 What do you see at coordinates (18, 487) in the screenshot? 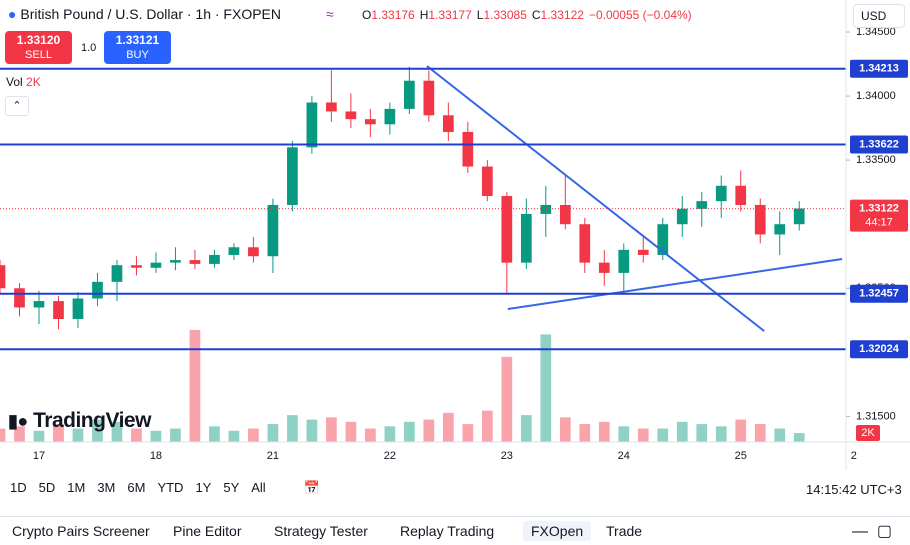
I see `range-button: 1D` at bounding box center [18, 487].